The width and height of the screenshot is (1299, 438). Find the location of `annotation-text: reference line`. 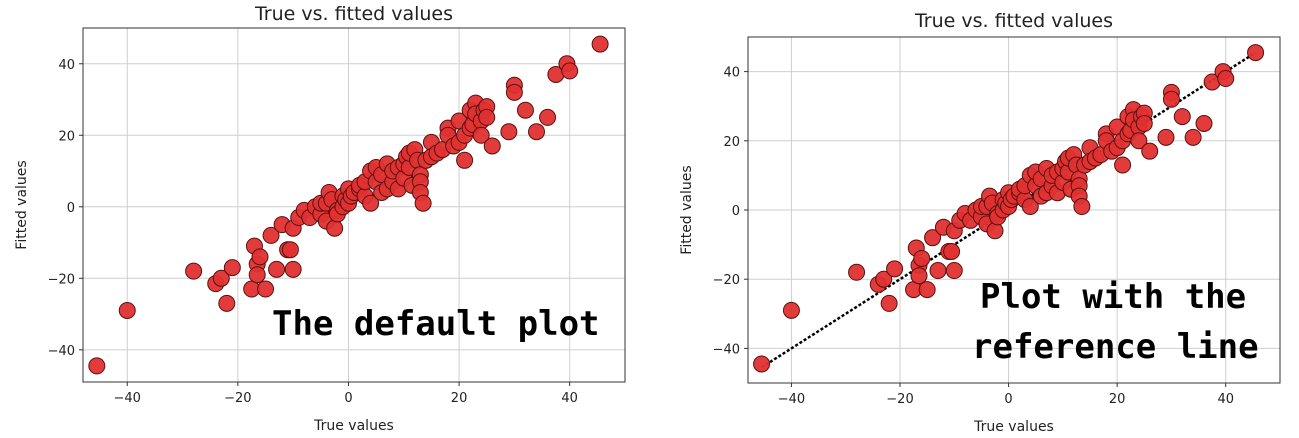

annotation-text: reference line is located at coordinates (1115, 347).